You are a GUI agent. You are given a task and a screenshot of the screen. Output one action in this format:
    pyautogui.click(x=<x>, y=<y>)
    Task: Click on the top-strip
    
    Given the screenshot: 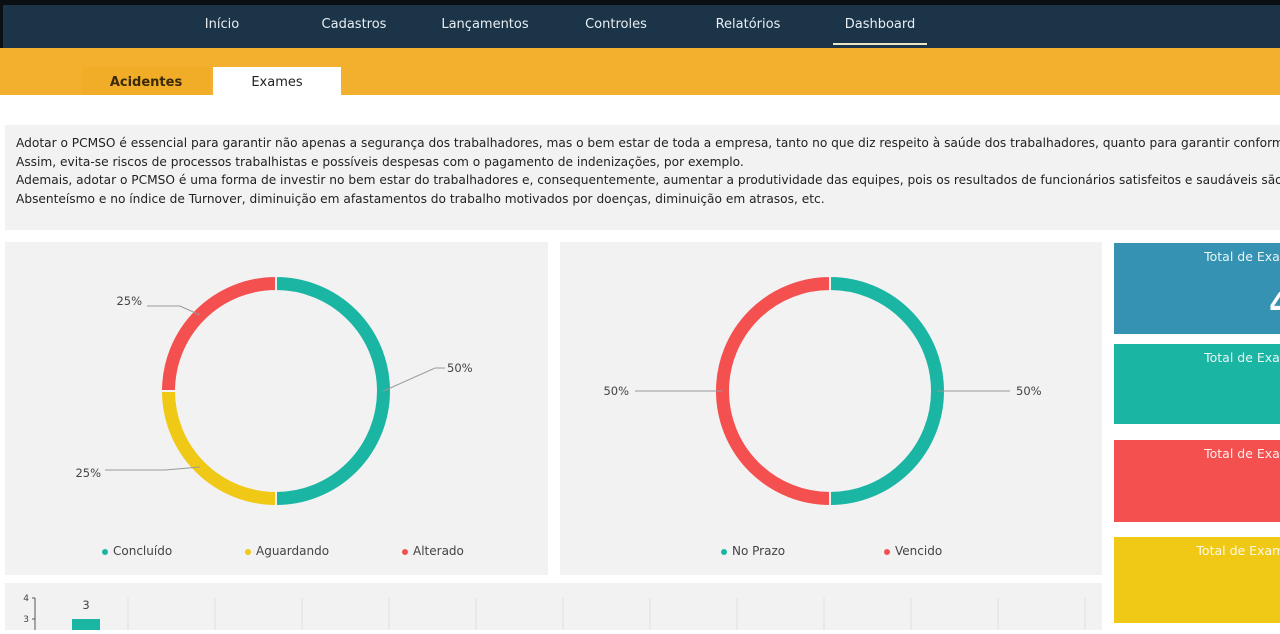 What is the action you would take?
    pyautogui.click(x=640, y=2)
    